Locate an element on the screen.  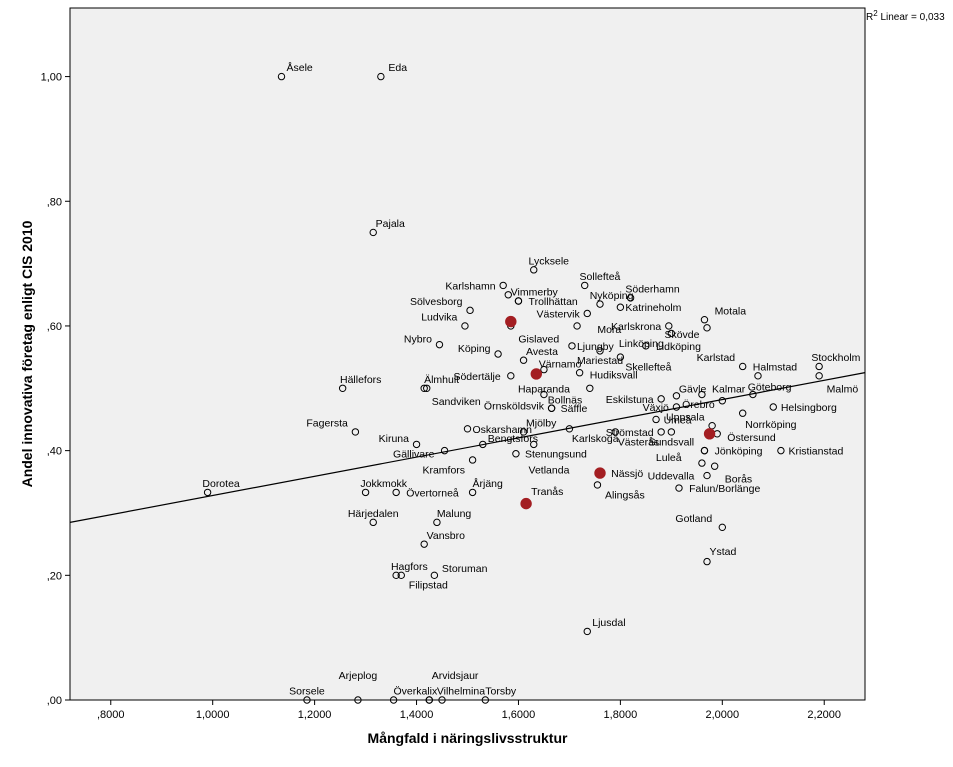
y-tick-label: ,40 is located at coordinates (54, 452).